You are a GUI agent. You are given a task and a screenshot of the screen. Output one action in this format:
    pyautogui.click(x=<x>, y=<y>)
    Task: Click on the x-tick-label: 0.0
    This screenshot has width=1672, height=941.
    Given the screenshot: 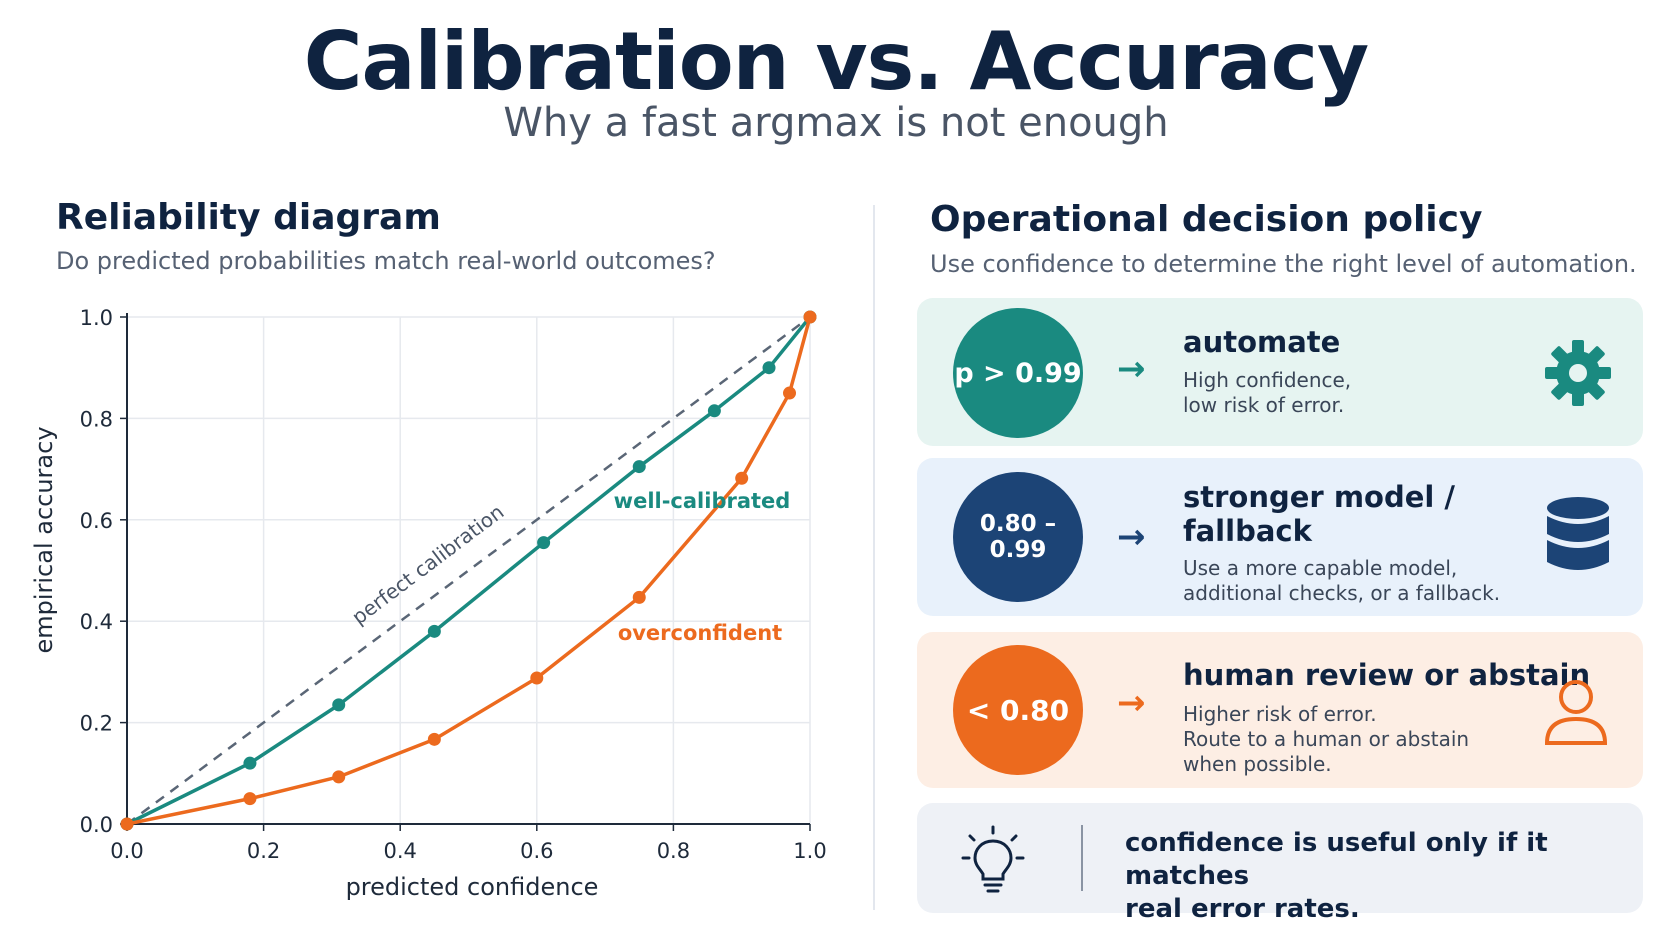 What is the action you would take?
    pyautogui.click(x=126, y=851)
    